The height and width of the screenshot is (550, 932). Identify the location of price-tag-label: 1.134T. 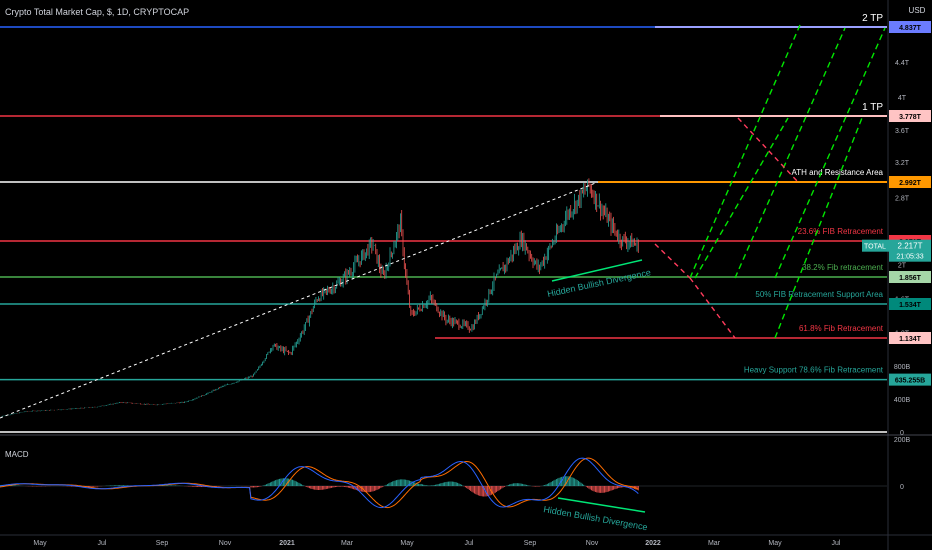
(910, 339).